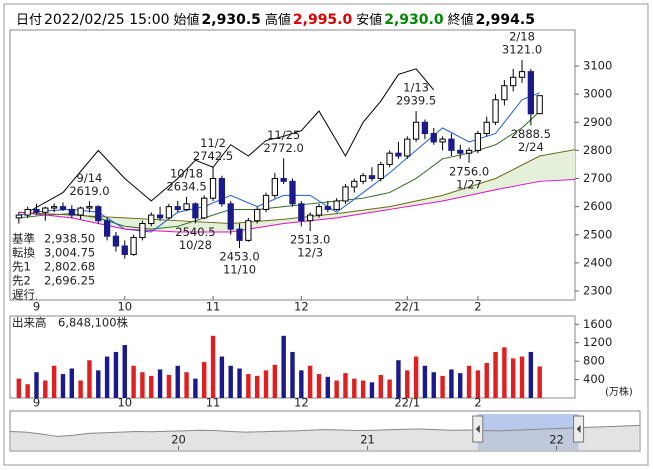  Describe the element at coordinates (414, 20) in the screenshot. I see `header-value: 2,930.0` at that location.